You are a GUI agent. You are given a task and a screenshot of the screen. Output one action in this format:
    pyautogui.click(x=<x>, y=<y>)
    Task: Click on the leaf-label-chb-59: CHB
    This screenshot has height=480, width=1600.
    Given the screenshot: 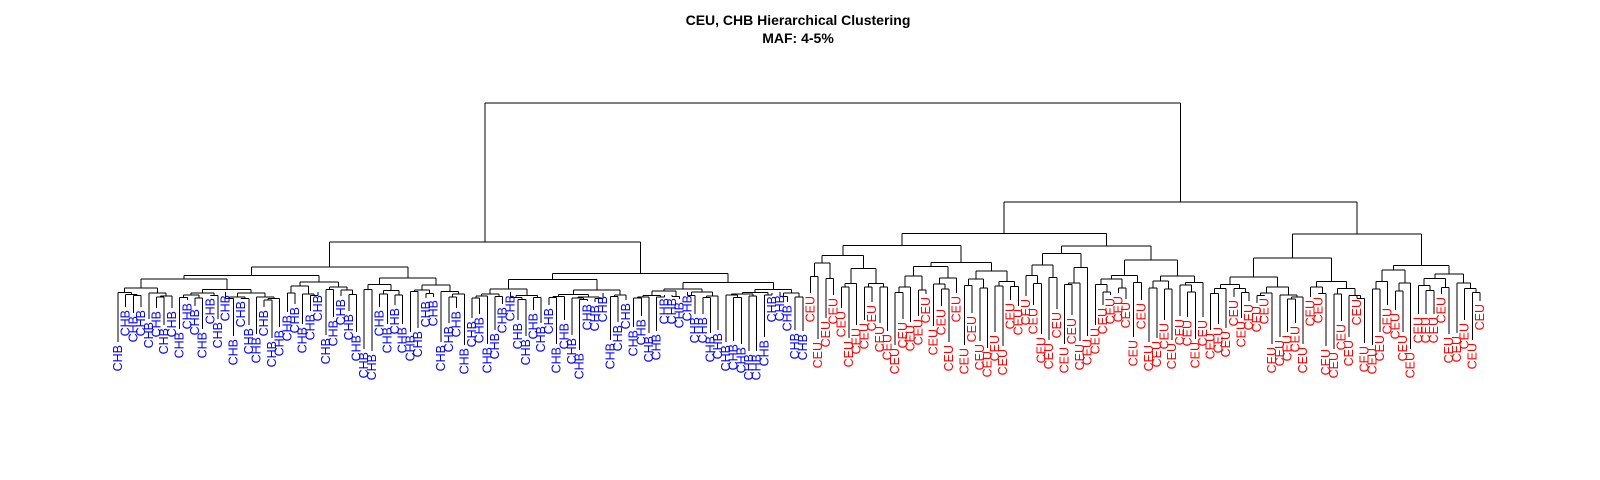 What is the action you would take?
    pyautogui.click(x=572, y=351)
    